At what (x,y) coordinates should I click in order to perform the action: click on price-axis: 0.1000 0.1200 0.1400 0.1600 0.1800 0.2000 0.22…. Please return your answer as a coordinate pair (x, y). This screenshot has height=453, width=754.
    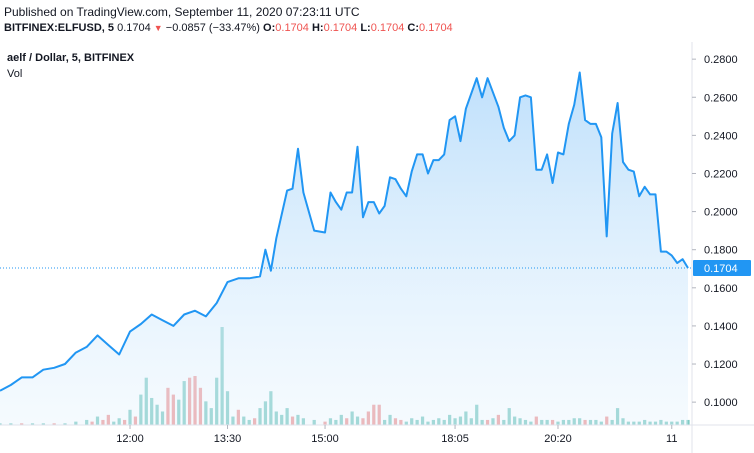
    Looking at the image, I should click on (721, 247).